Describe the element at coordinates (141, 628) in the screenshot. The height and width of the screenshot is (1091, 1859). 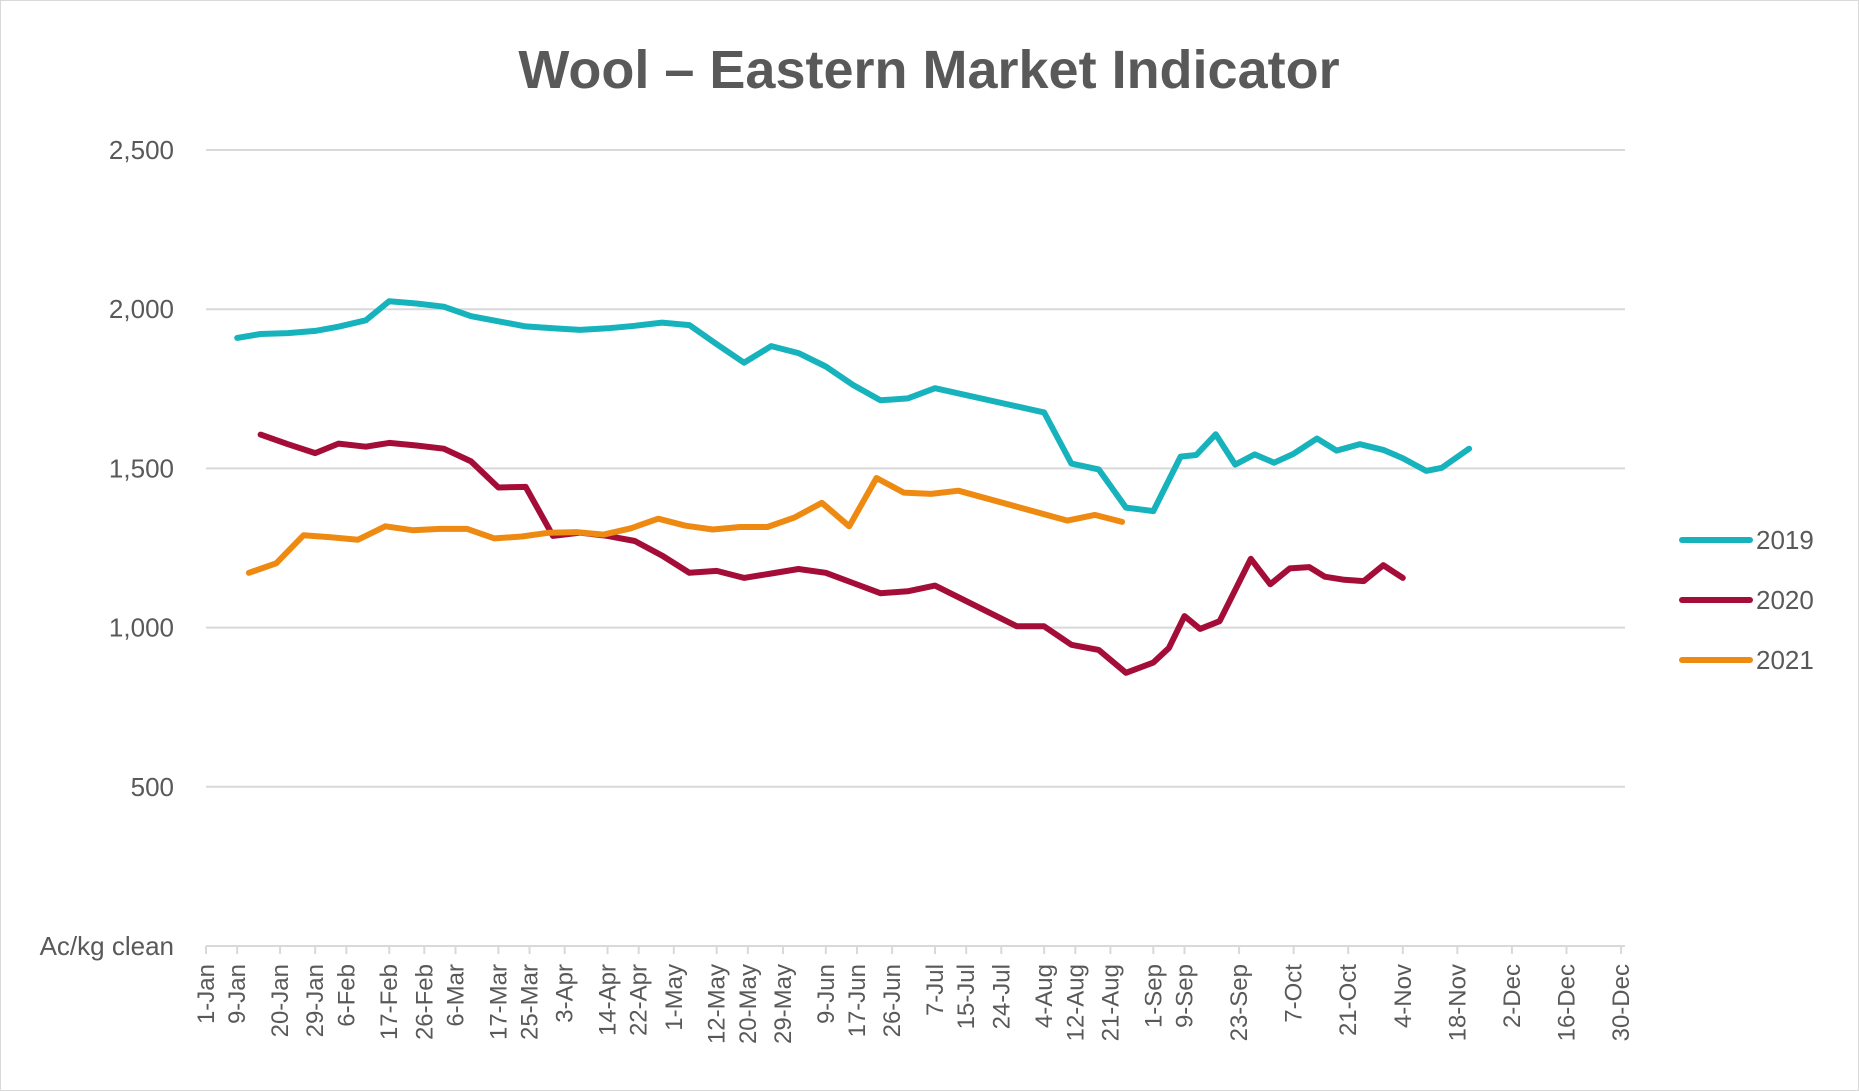
I see `y-tick-label: 1,000` at that location.